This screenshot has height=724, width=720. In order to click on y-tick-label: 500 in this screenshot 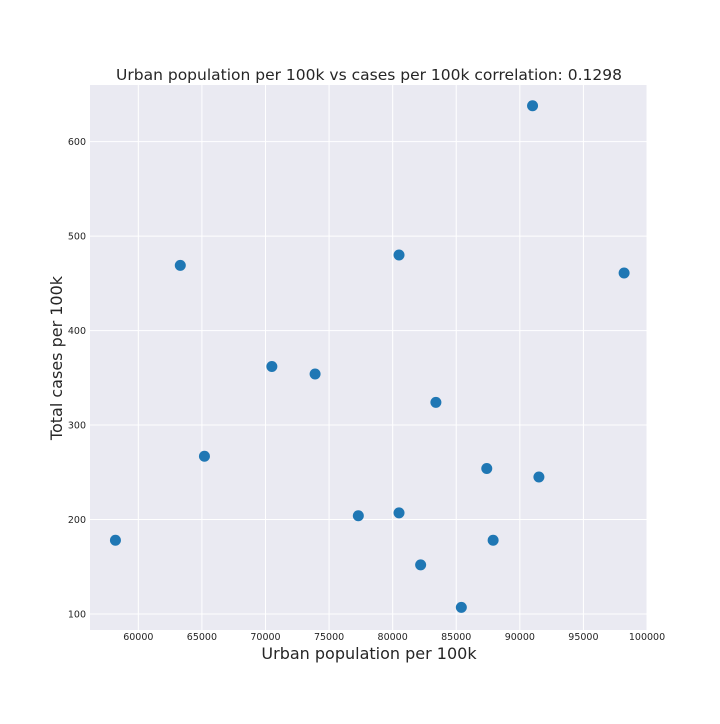, I will do `click(77, 237)`.